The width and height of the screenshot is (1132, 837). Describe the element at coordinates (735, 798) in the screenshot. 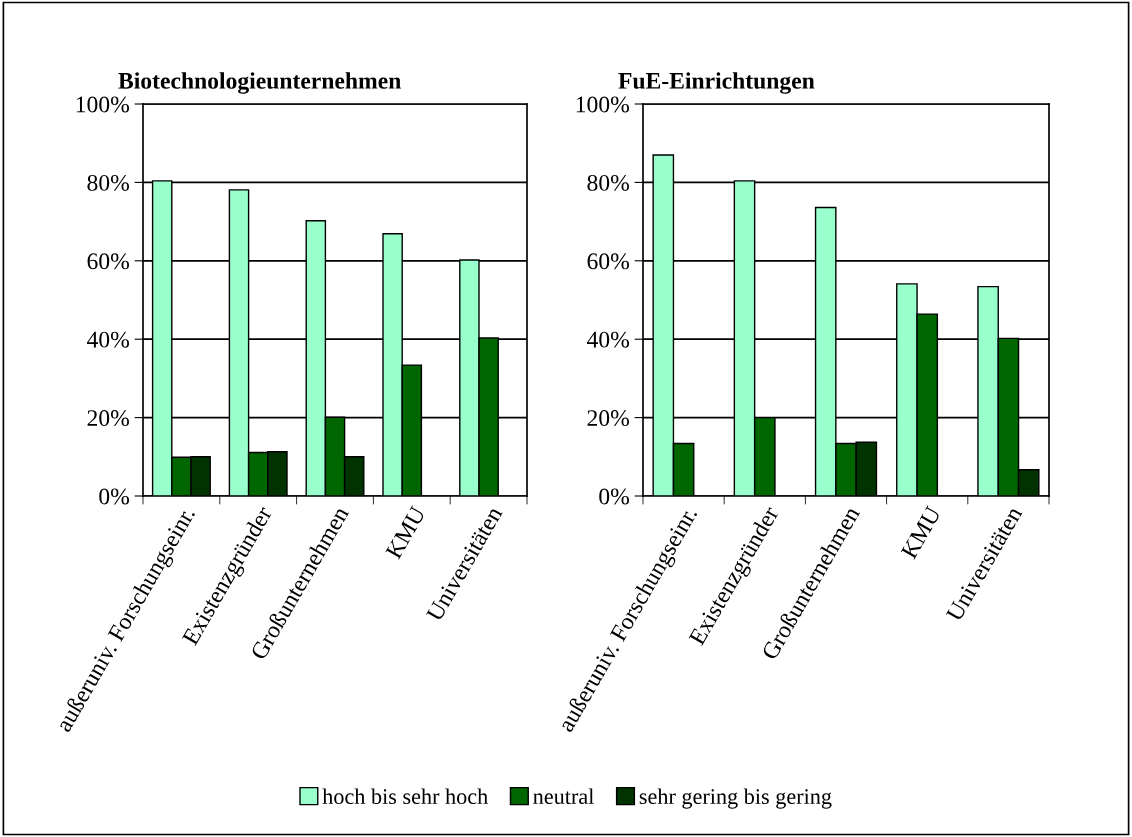

I see `legend-label: sehr gering bis gering` at that location.